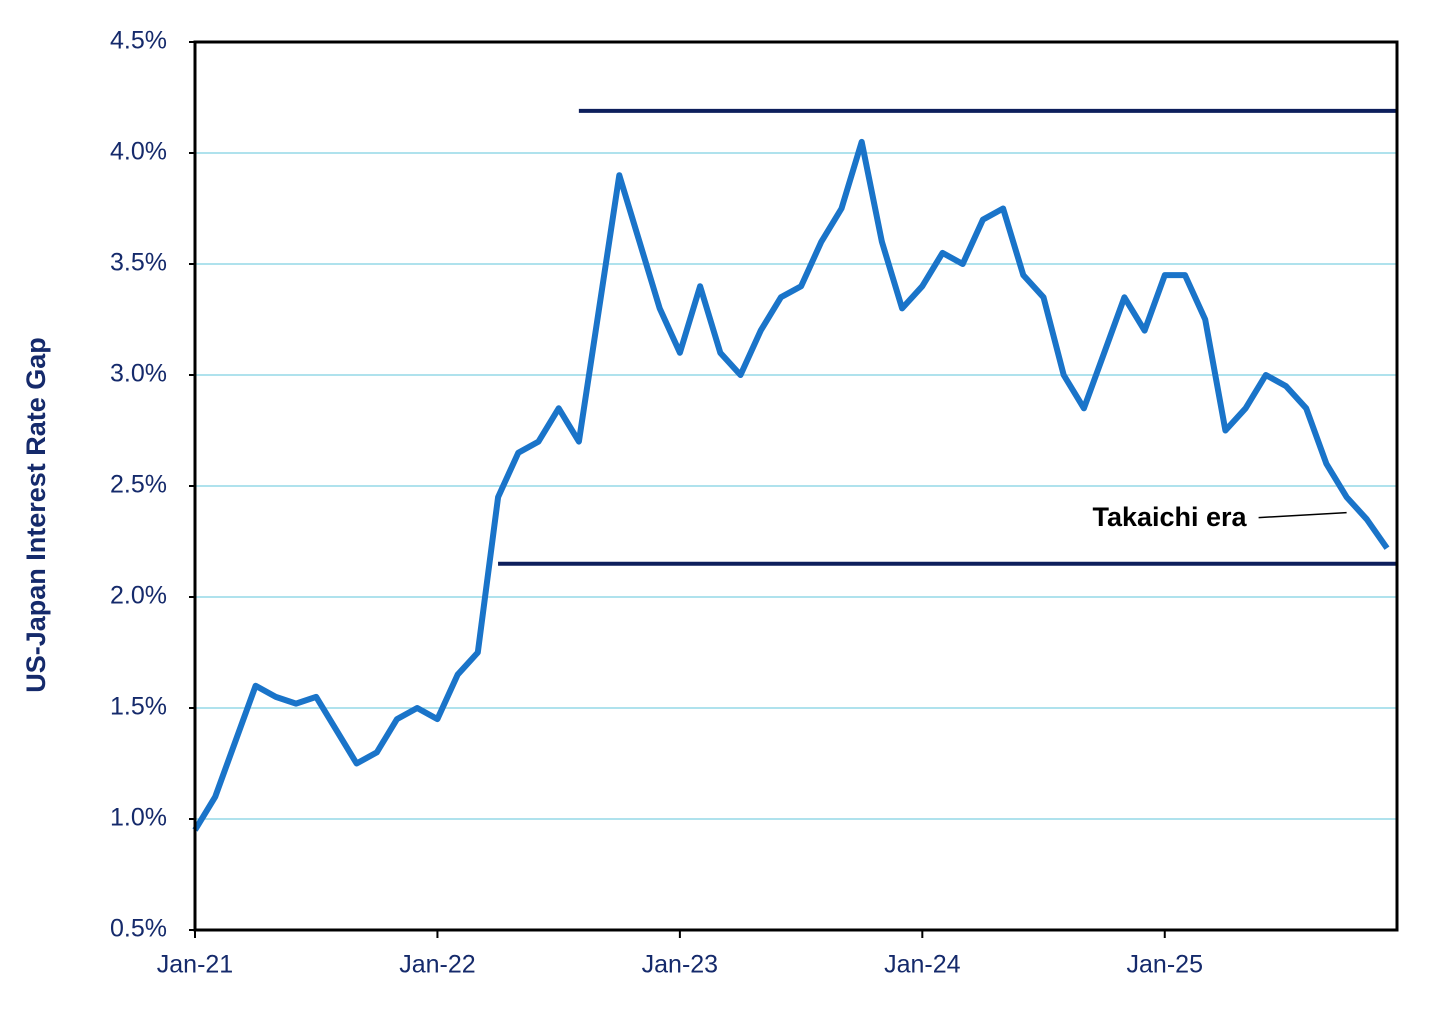 The height and width of the screenshot is (1010, 1456). Describe the element at coordinates (138, 152) in the screenshot. I see `y-tick-label: 4.0%` at that location.